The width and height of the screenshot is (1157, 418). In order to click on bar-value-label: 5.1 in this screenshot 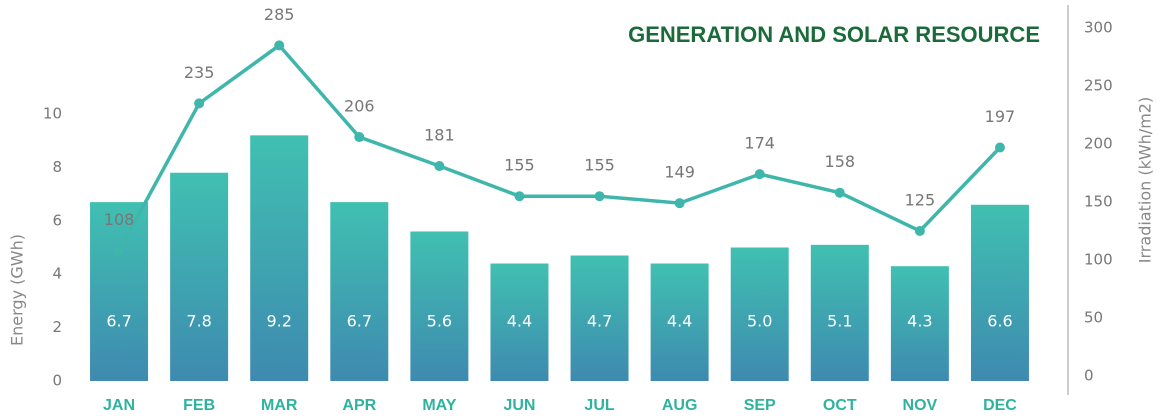, I will do `click(839, 321)`.